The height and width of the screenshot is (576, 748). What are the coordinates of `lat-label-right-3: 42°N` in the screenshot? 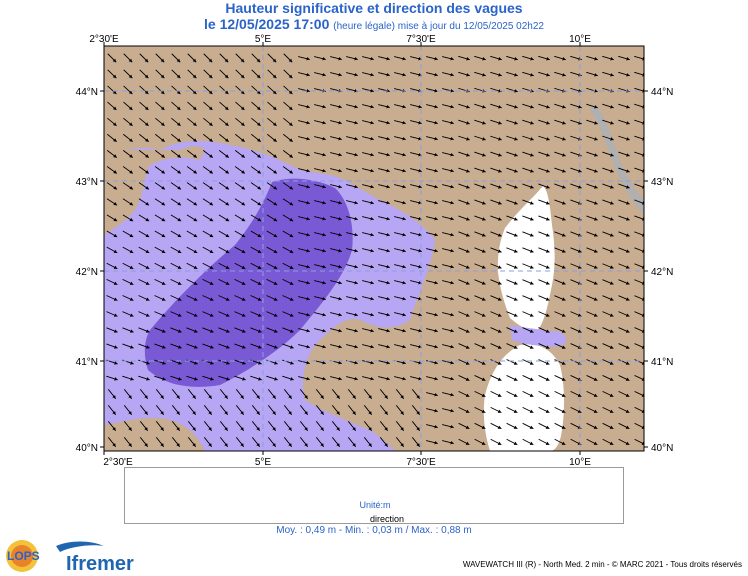 It's located at (662, 272).